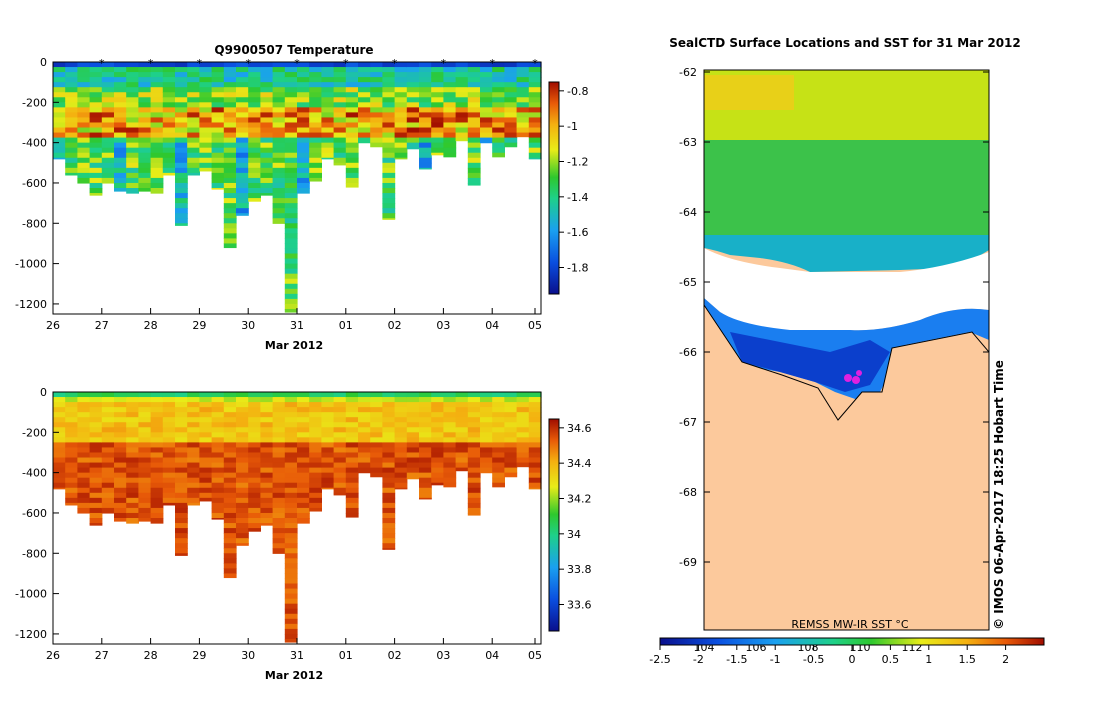  I want to click on sst-colorbar-tick-label: 0, so click(852, 659).